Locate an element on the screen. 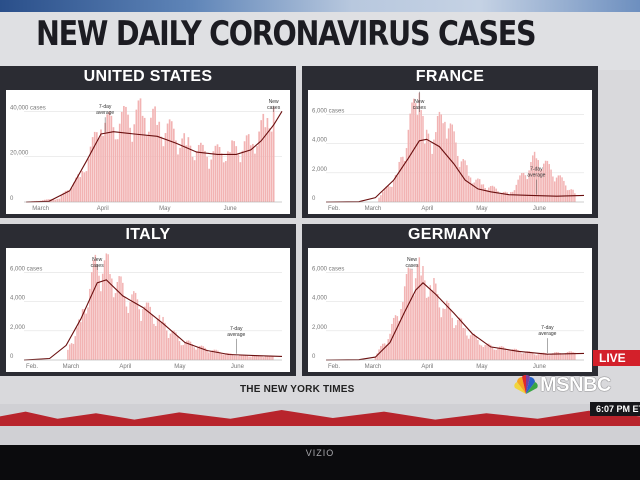 This screenshot has width=640, height=480. y-tick-label: 2,000 is located at coordinates (320, 170).